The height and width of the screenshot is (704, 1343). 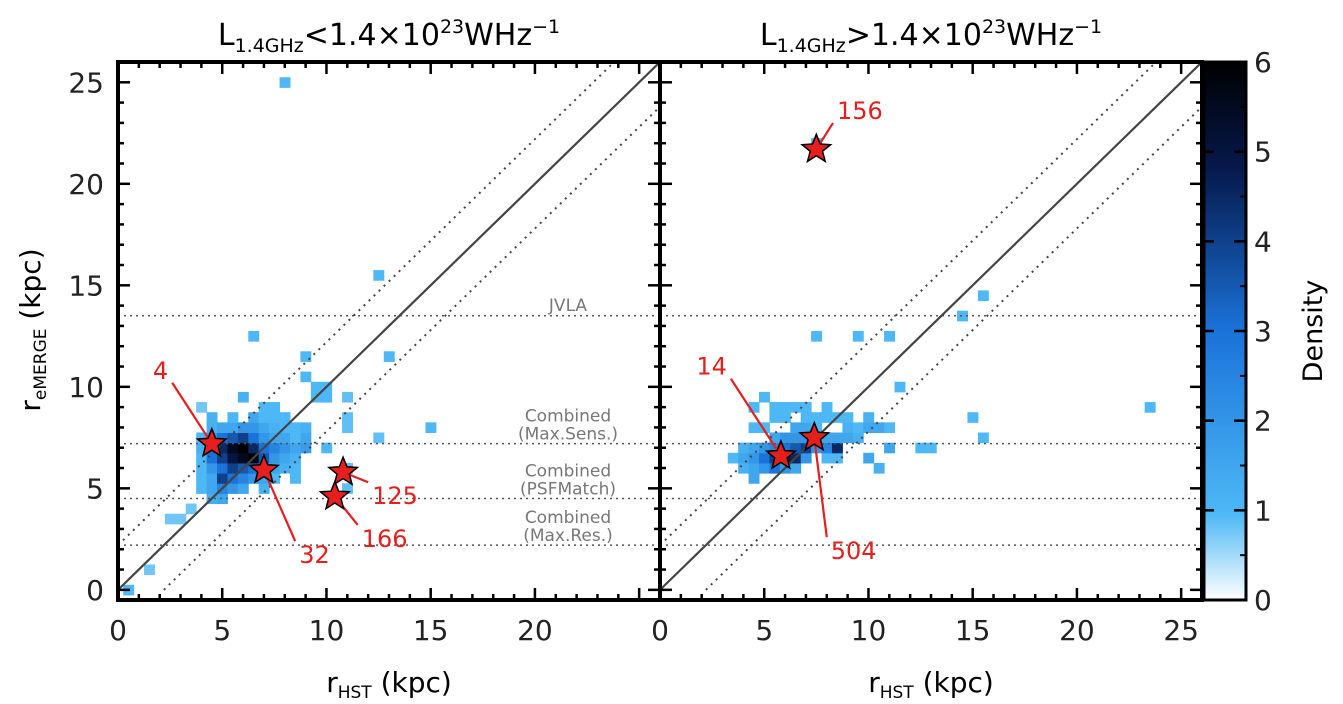 What do you see at coordinates (1263, 510) in the screenshot?
I see `colorbar-tick-label: 1` at bounding box center [1263, 510].